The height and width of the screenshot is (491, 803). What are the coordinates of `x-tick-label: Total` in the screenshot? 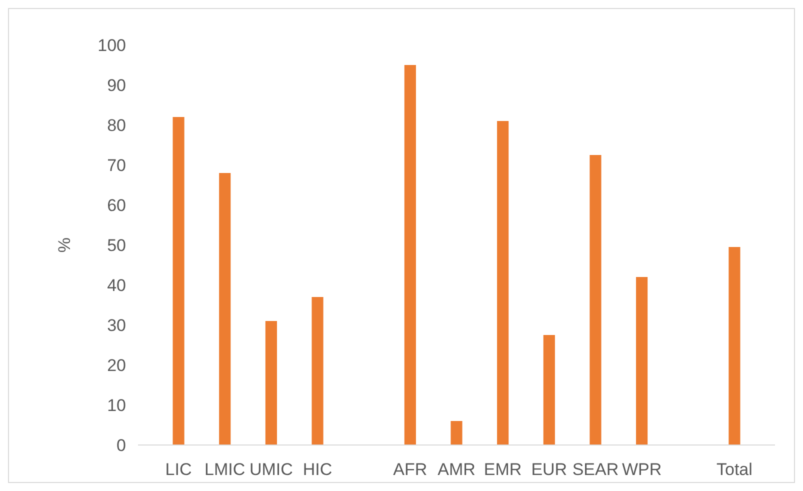 It's located at (734, 469).